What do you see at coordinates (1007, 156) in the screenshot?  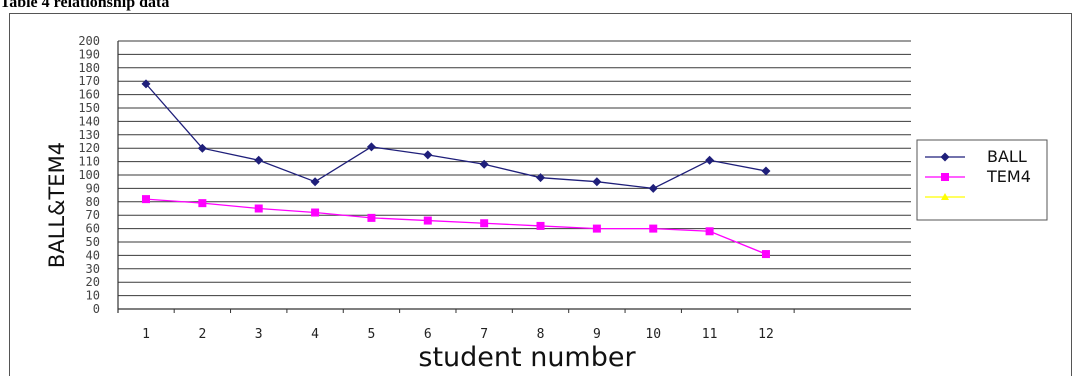 I see `legend-label: BALL` at bounding box center [1007, 156].